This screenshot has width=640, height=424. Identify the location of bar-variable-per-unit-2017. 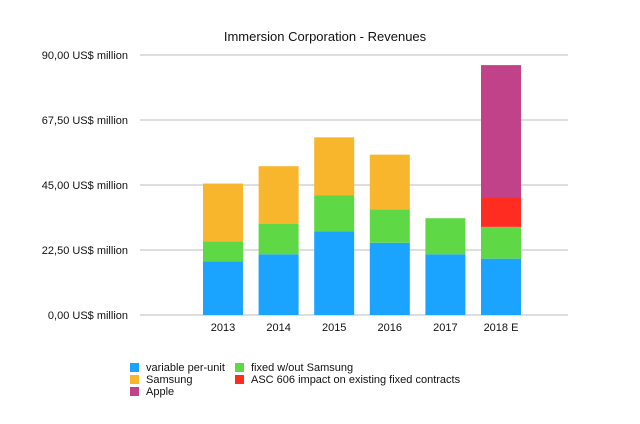
(445, 284).